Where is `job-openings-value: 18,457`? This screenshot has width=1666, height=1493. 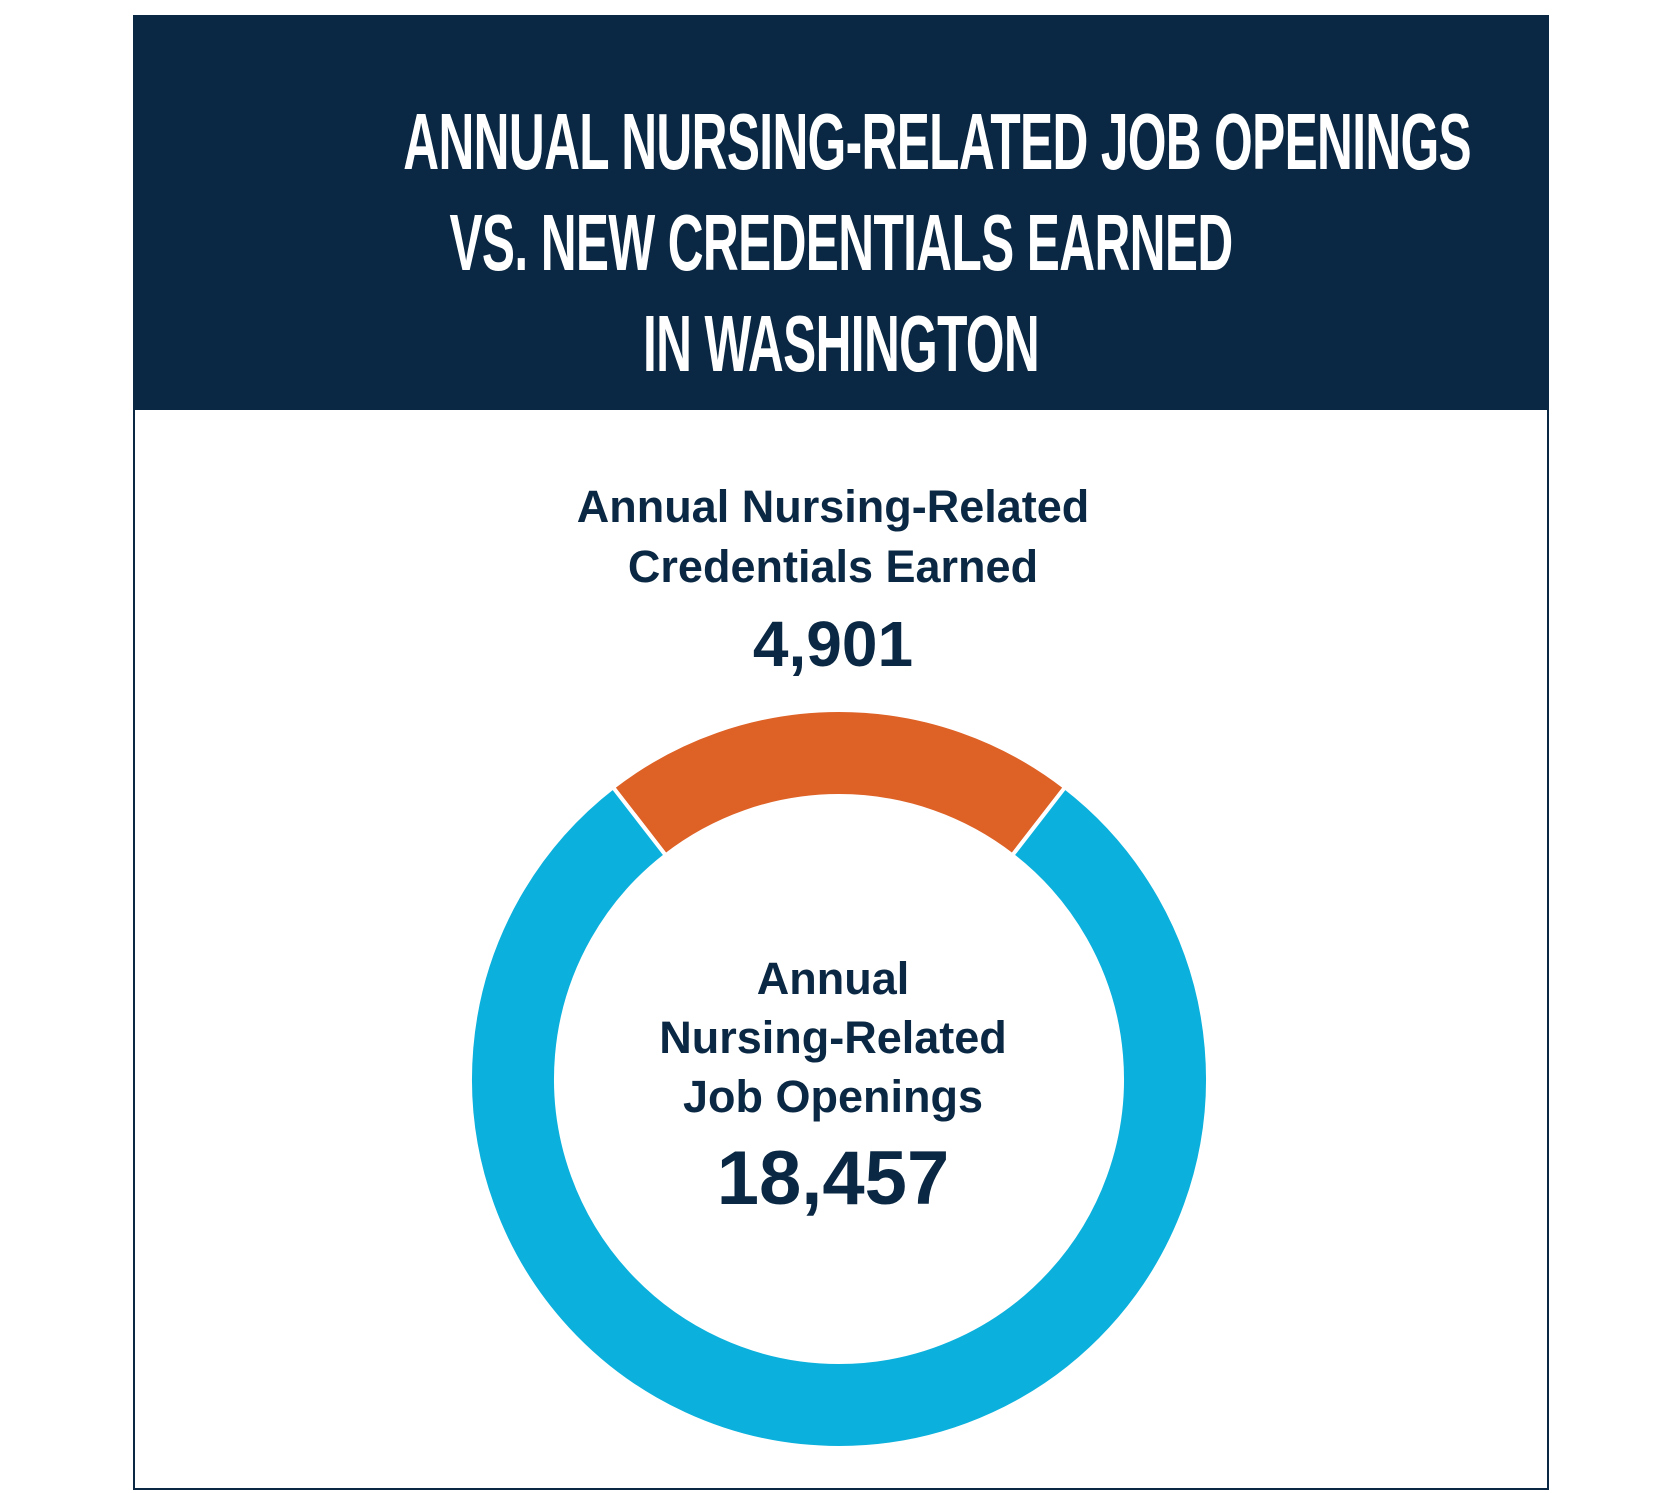
job-openings-value: 18,457 is located at coordinates (833, 1178).